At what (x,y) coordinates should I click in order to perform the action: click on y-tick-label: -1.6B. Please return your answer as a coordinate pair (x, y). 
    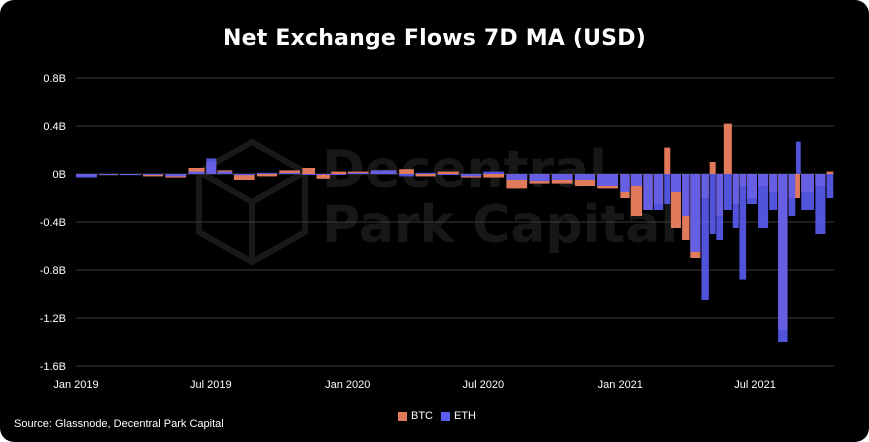
    Looking at the image, I should click on (53, 367).